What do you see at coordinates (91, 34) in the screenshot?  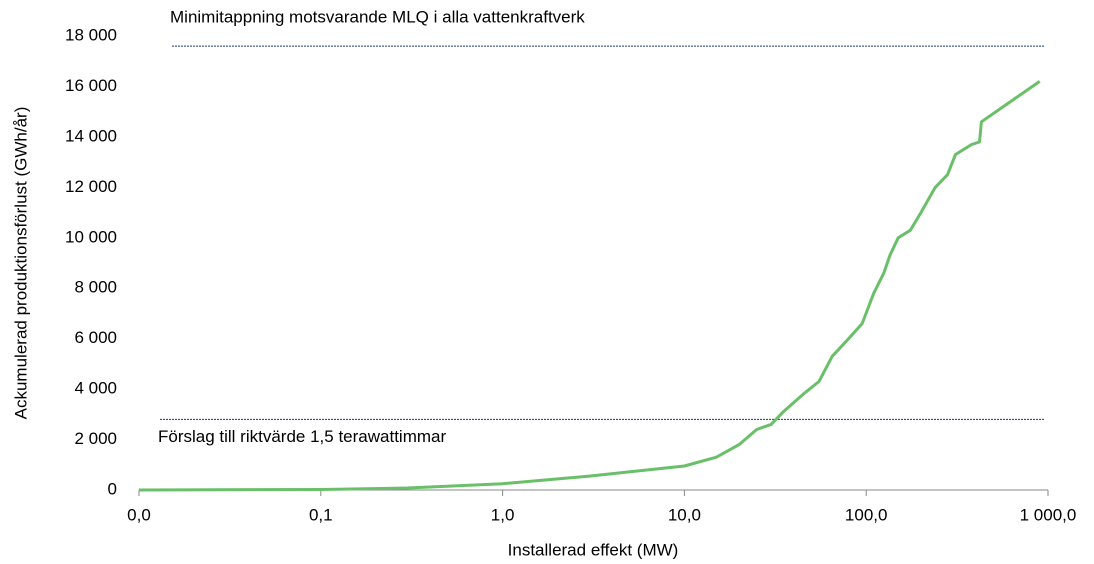 I see `y-tick-label: 18 000` at bounding box center [91, 34].